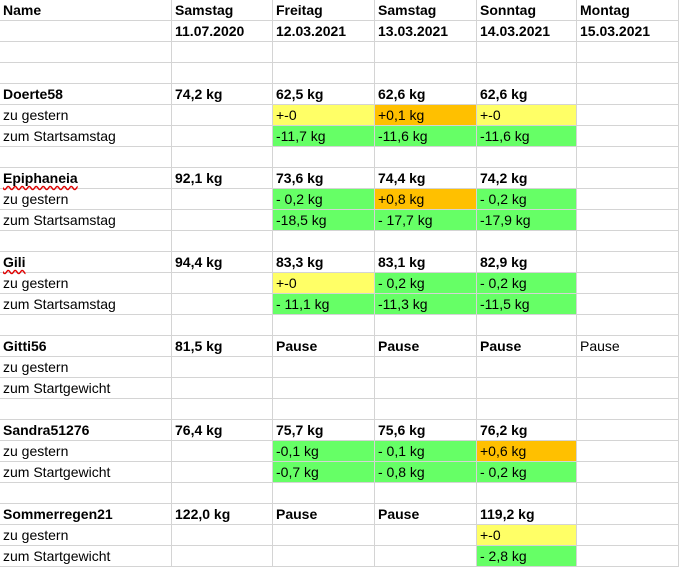 The width and height of the screenshot is (679, 580). What do you see at coordinates (86, 178) in the screenshot?
I see `participant-name-cell: Epiphaneia` at bounding box center [86, 178].